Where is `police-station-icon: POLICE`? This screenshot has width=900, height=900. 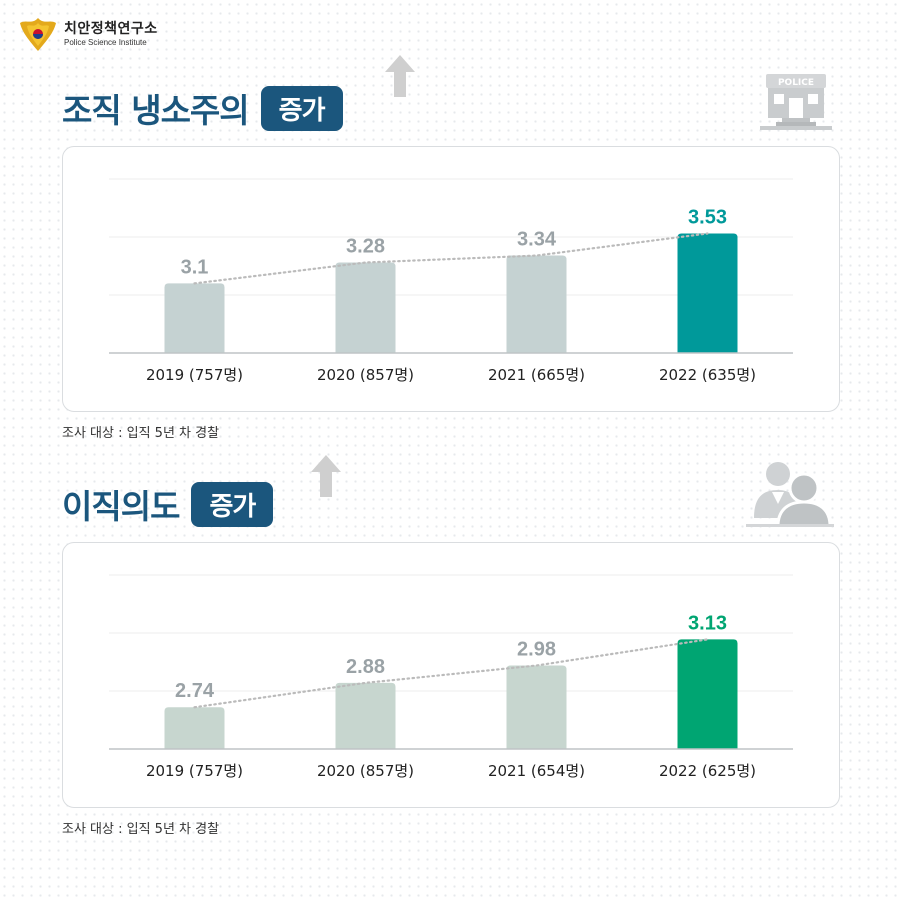 police-station-icon: POLICE is located at coordinates (796, 102).